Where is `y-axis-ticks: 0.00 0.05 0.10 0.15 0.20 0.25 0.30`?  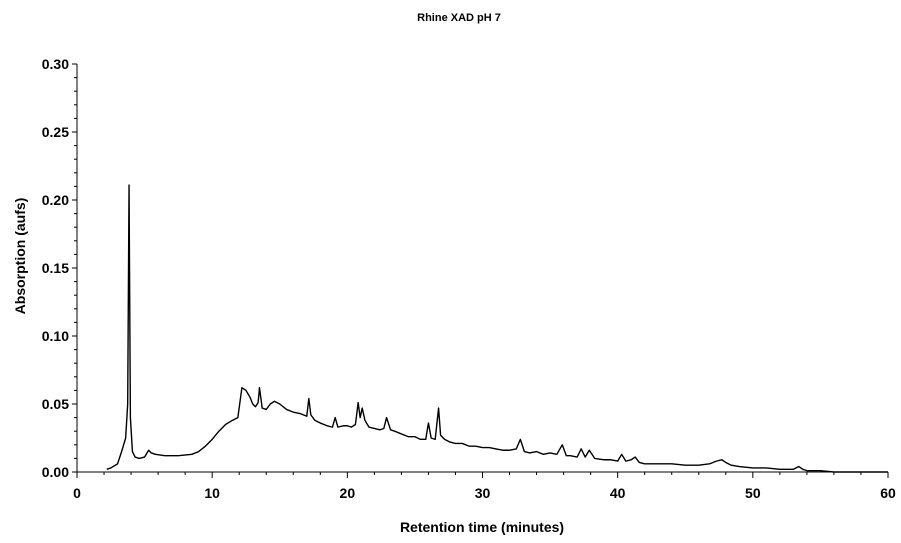 y-axis-ticks: 0.00 0.05 0.10 0.15 0.20 0.25 0.30 is located at coordinates (59, 268).